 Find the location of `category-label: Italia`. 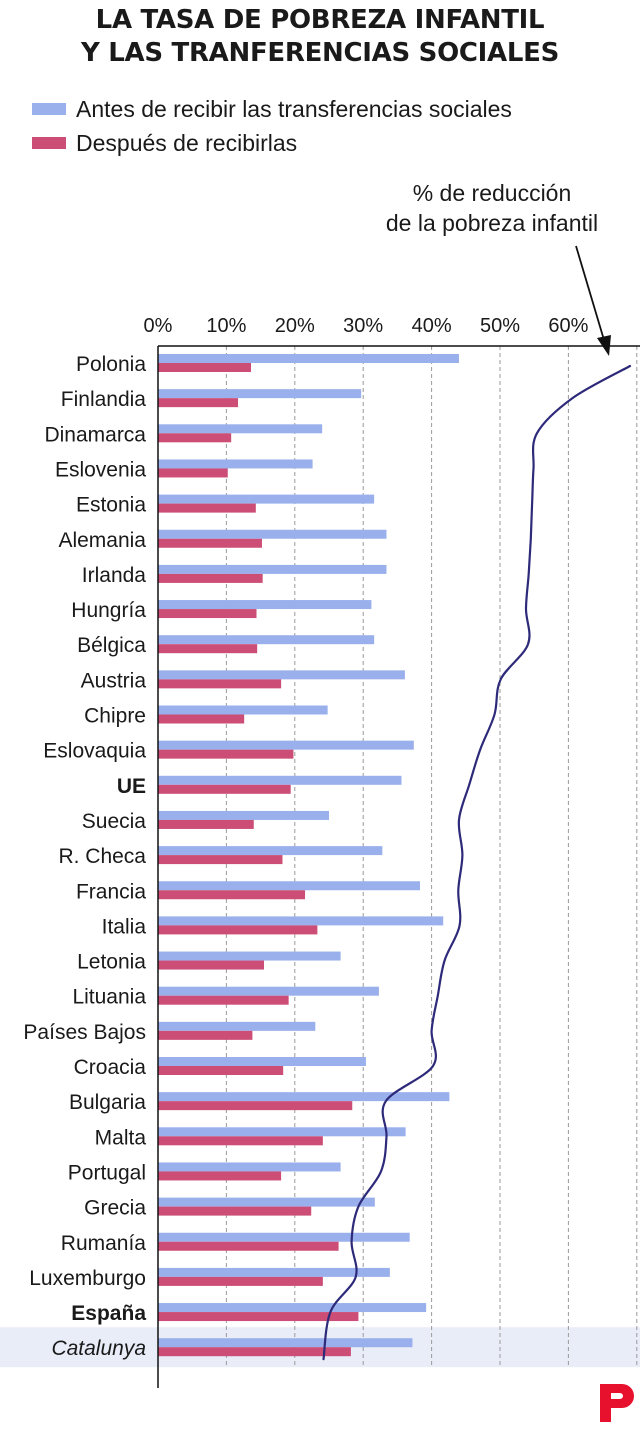

category-label: Italia is located at coordinates (124, 926).